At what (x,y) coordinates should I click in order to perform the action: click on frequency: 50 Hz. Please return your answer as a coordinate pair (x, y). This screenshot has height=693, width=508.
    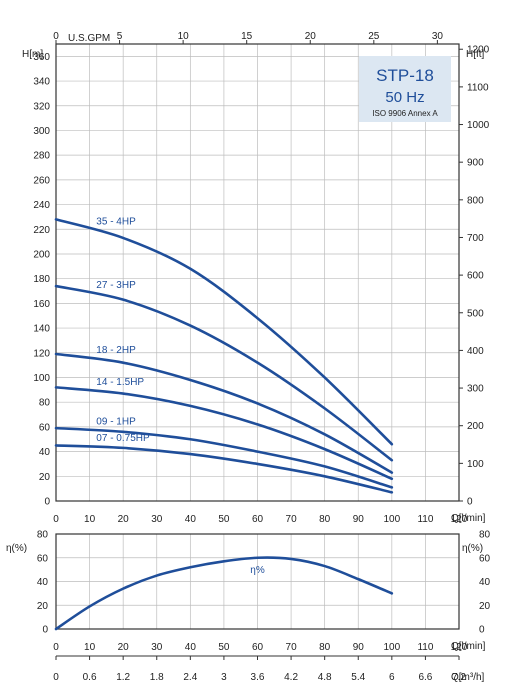
    Looking at the image, I should click on (404, 97).